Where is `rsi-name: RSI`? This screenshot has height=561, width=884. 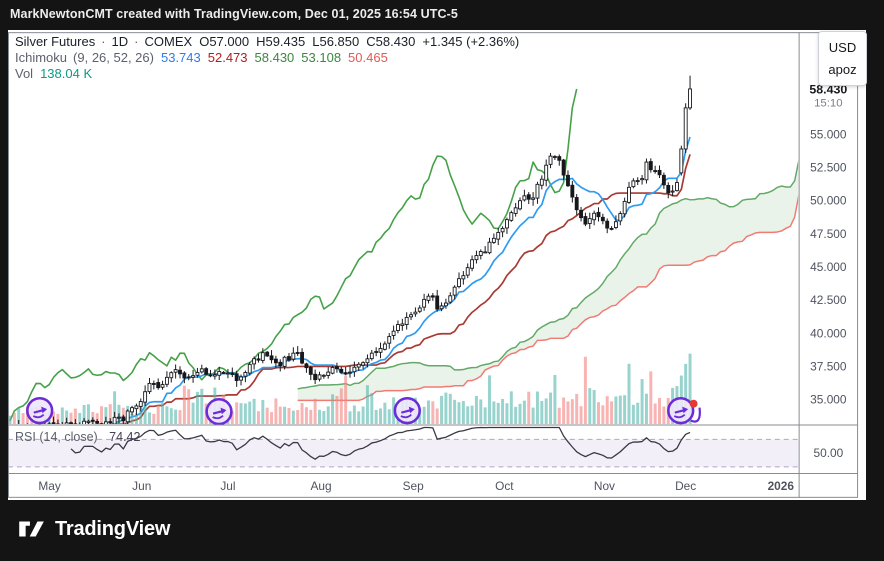
rsi-name: RSI is located at coordinates (25, 437).